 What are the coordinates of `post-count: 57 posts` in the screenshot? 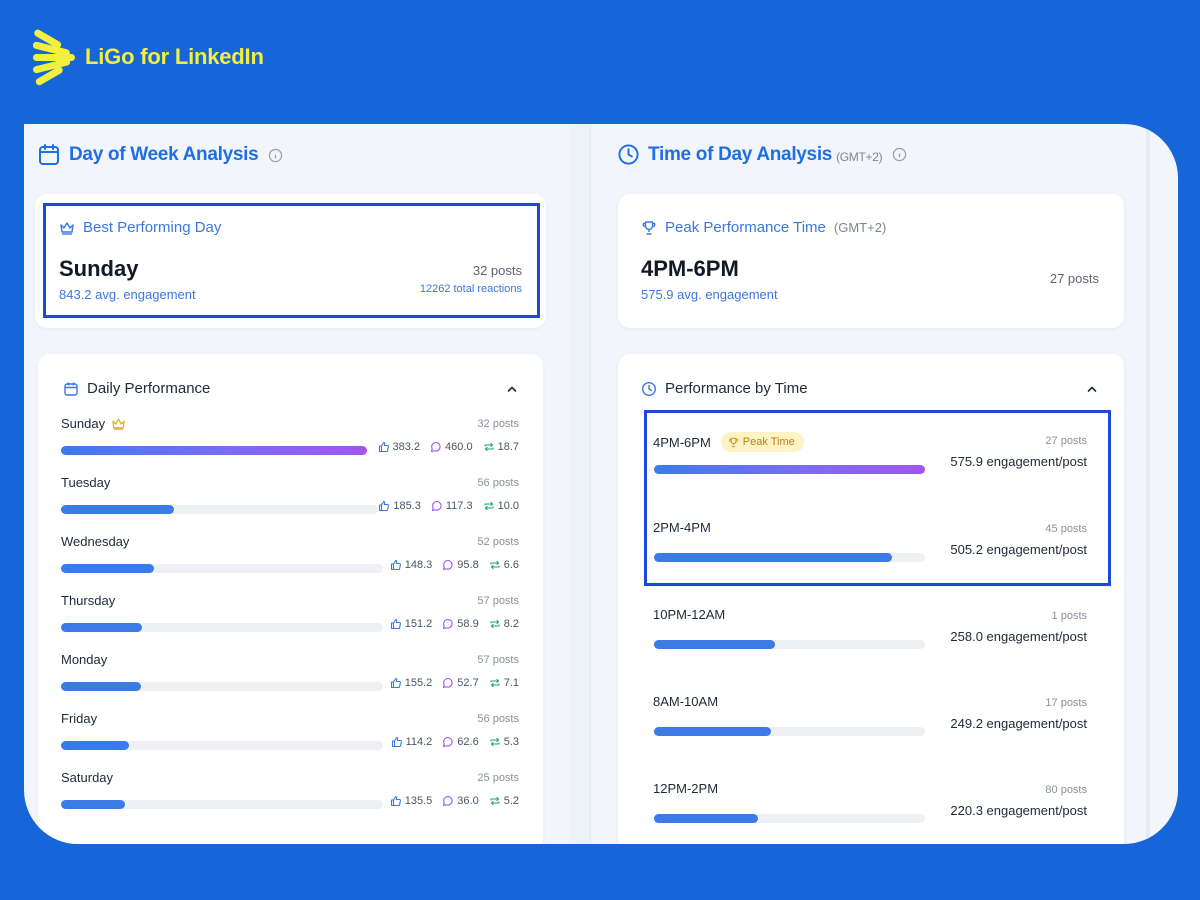 It's located at (498, 660).